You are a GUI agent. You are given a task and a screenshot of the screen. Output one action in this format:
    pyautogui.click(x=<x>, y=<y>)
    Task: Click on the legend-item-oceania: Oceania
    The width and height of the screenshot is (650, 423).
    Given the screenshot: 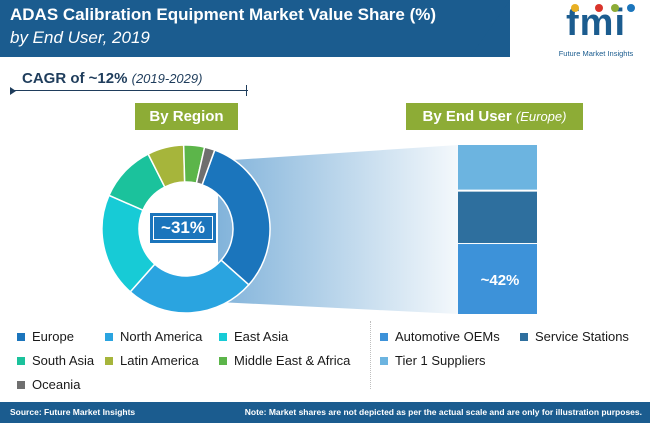 What is the action you would take?
    pyautogui.click(x=48, y=384)
    